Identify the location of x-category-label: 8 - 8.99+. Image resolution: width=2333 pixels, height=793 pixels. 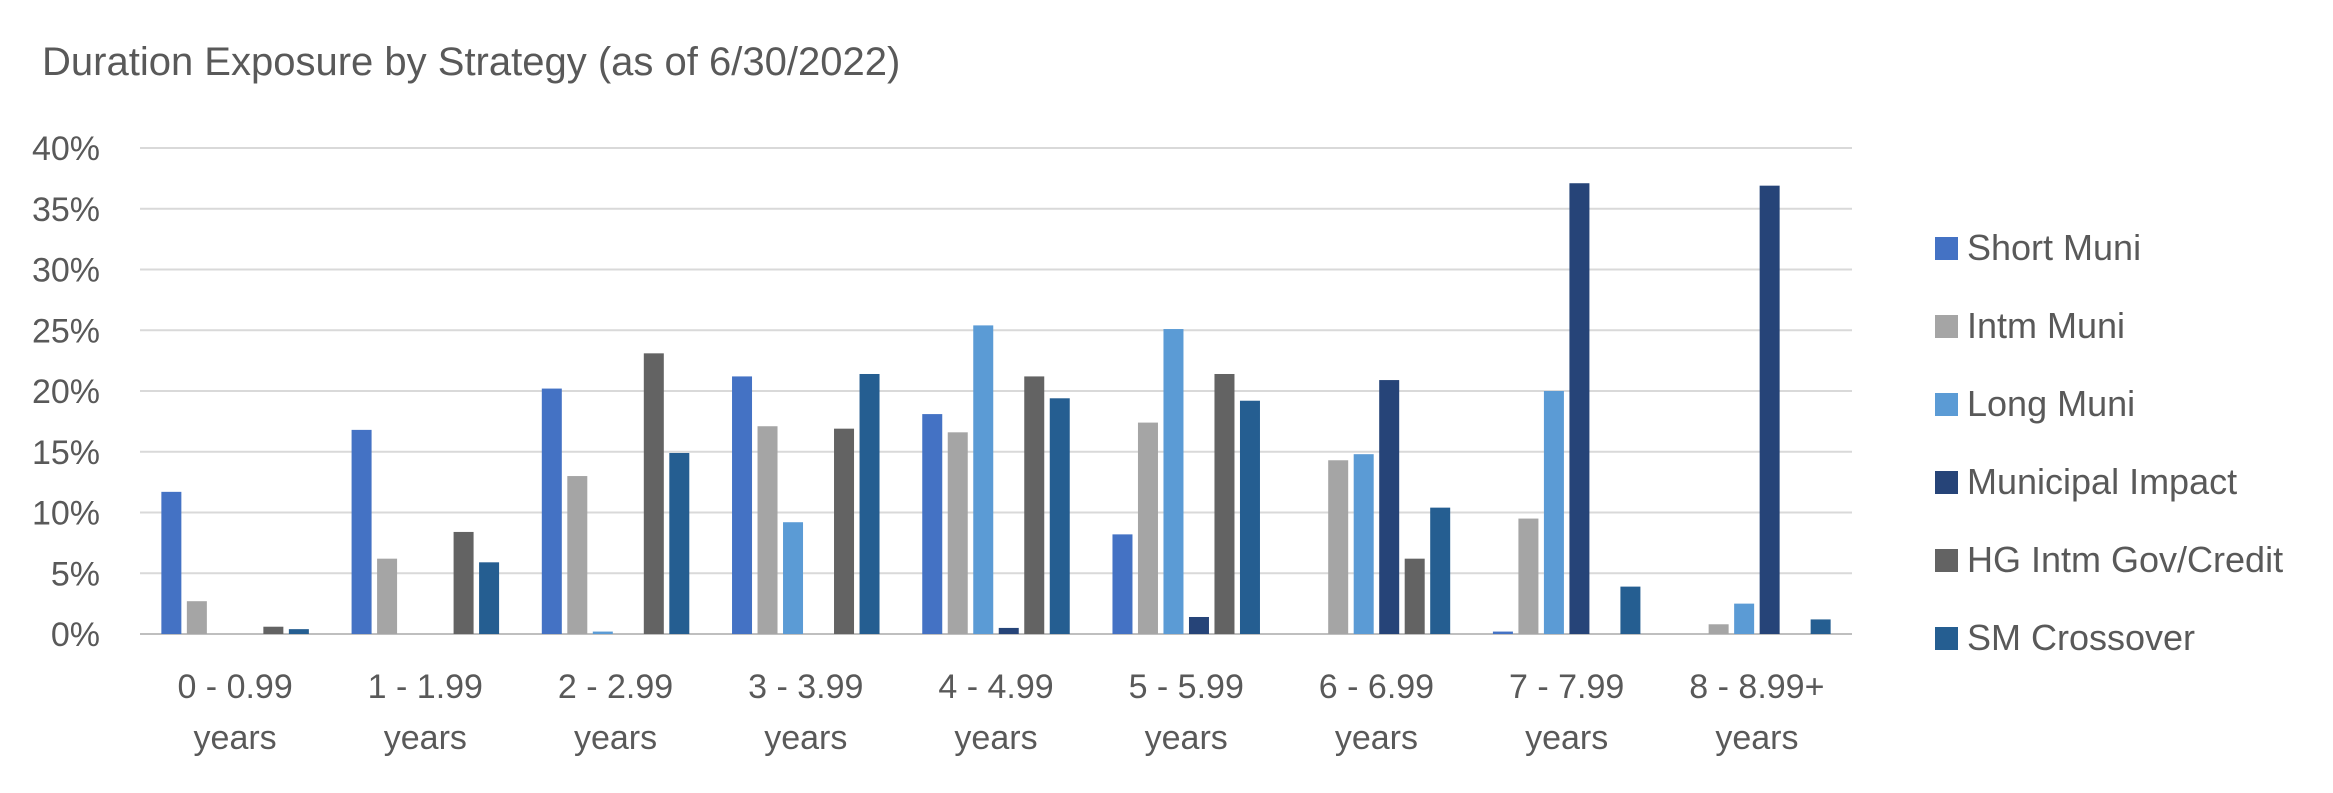
(1756, 687).